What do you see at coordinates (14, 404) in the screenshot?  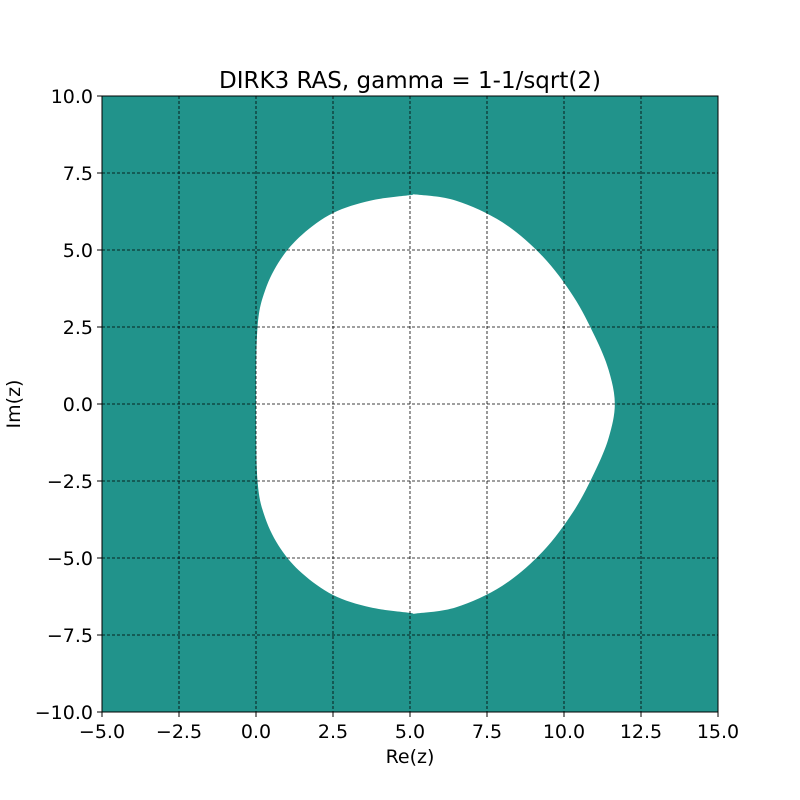 I see `y-axis-label: Im(z)` at bounding box center [14, 404].